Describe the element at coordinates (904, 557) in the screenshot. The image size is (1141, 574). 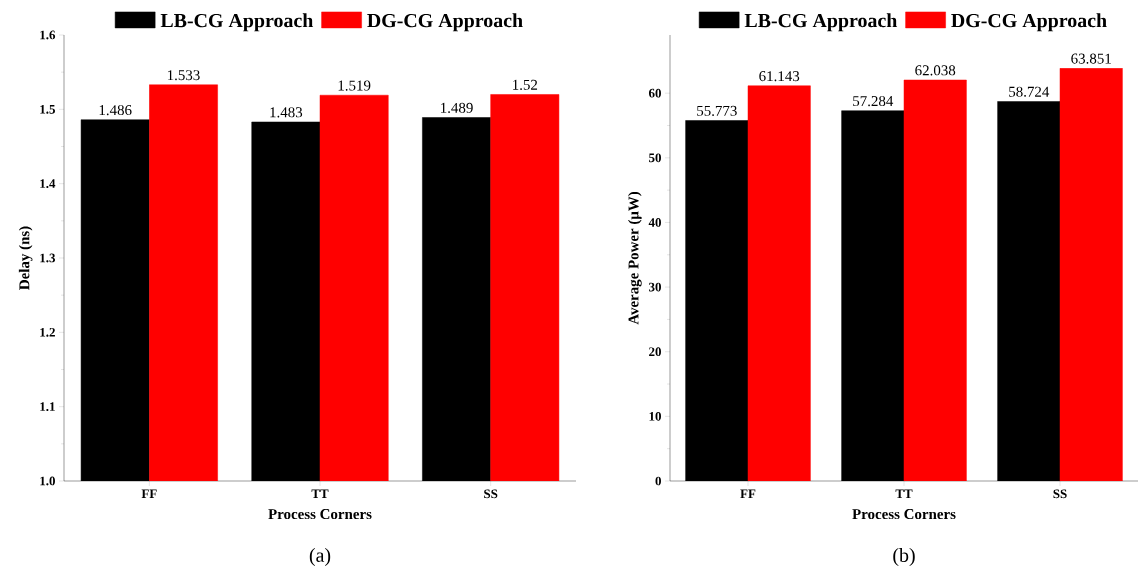
I see `text: (b)` at that location.